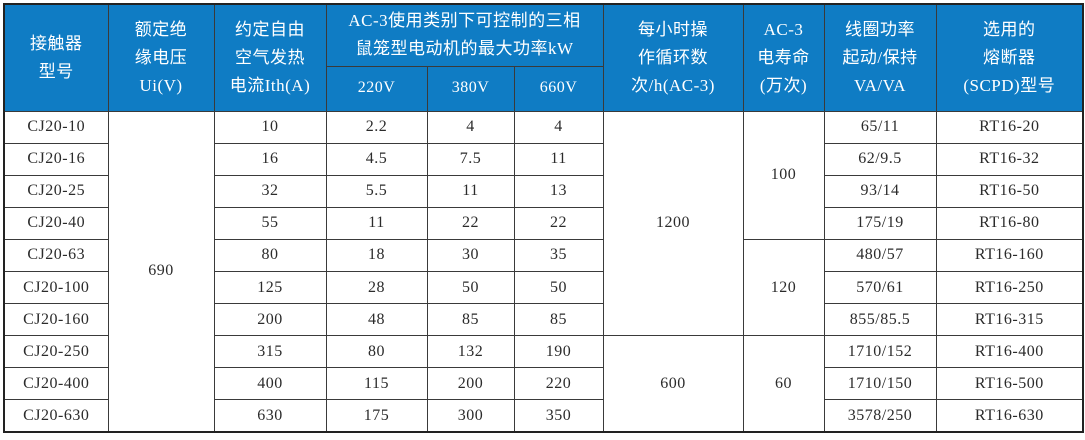 This screenshot has height=440, width=1085. Describe the element at coordinates (880, 57) in the screenshot. I see `header-coil-power: 线圈功率 起动/保持 VA/VA` at that location.